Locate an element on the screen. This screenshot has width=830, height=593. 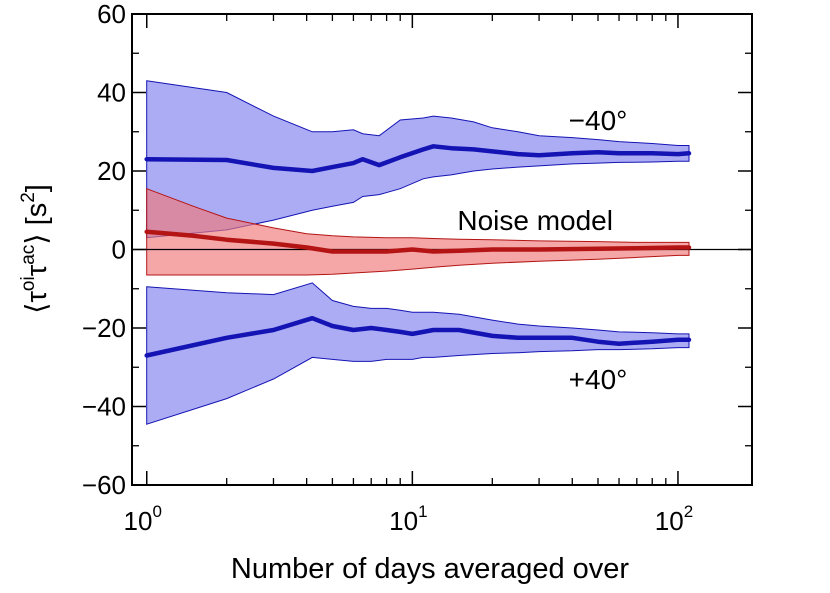
y-tick-label: 40 is located at coordinates (111, 93).